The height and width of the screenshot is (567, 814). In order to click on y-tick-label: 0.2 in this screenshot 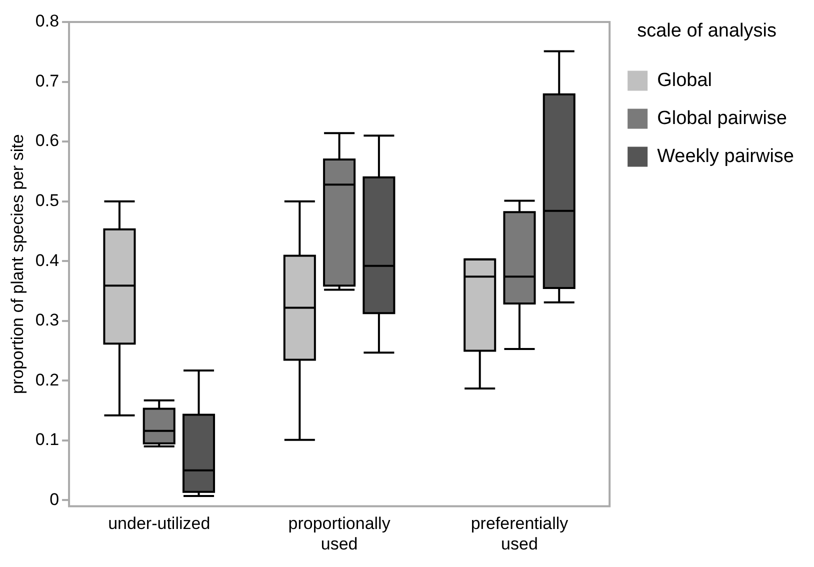, I will do `click(47, 380)`.